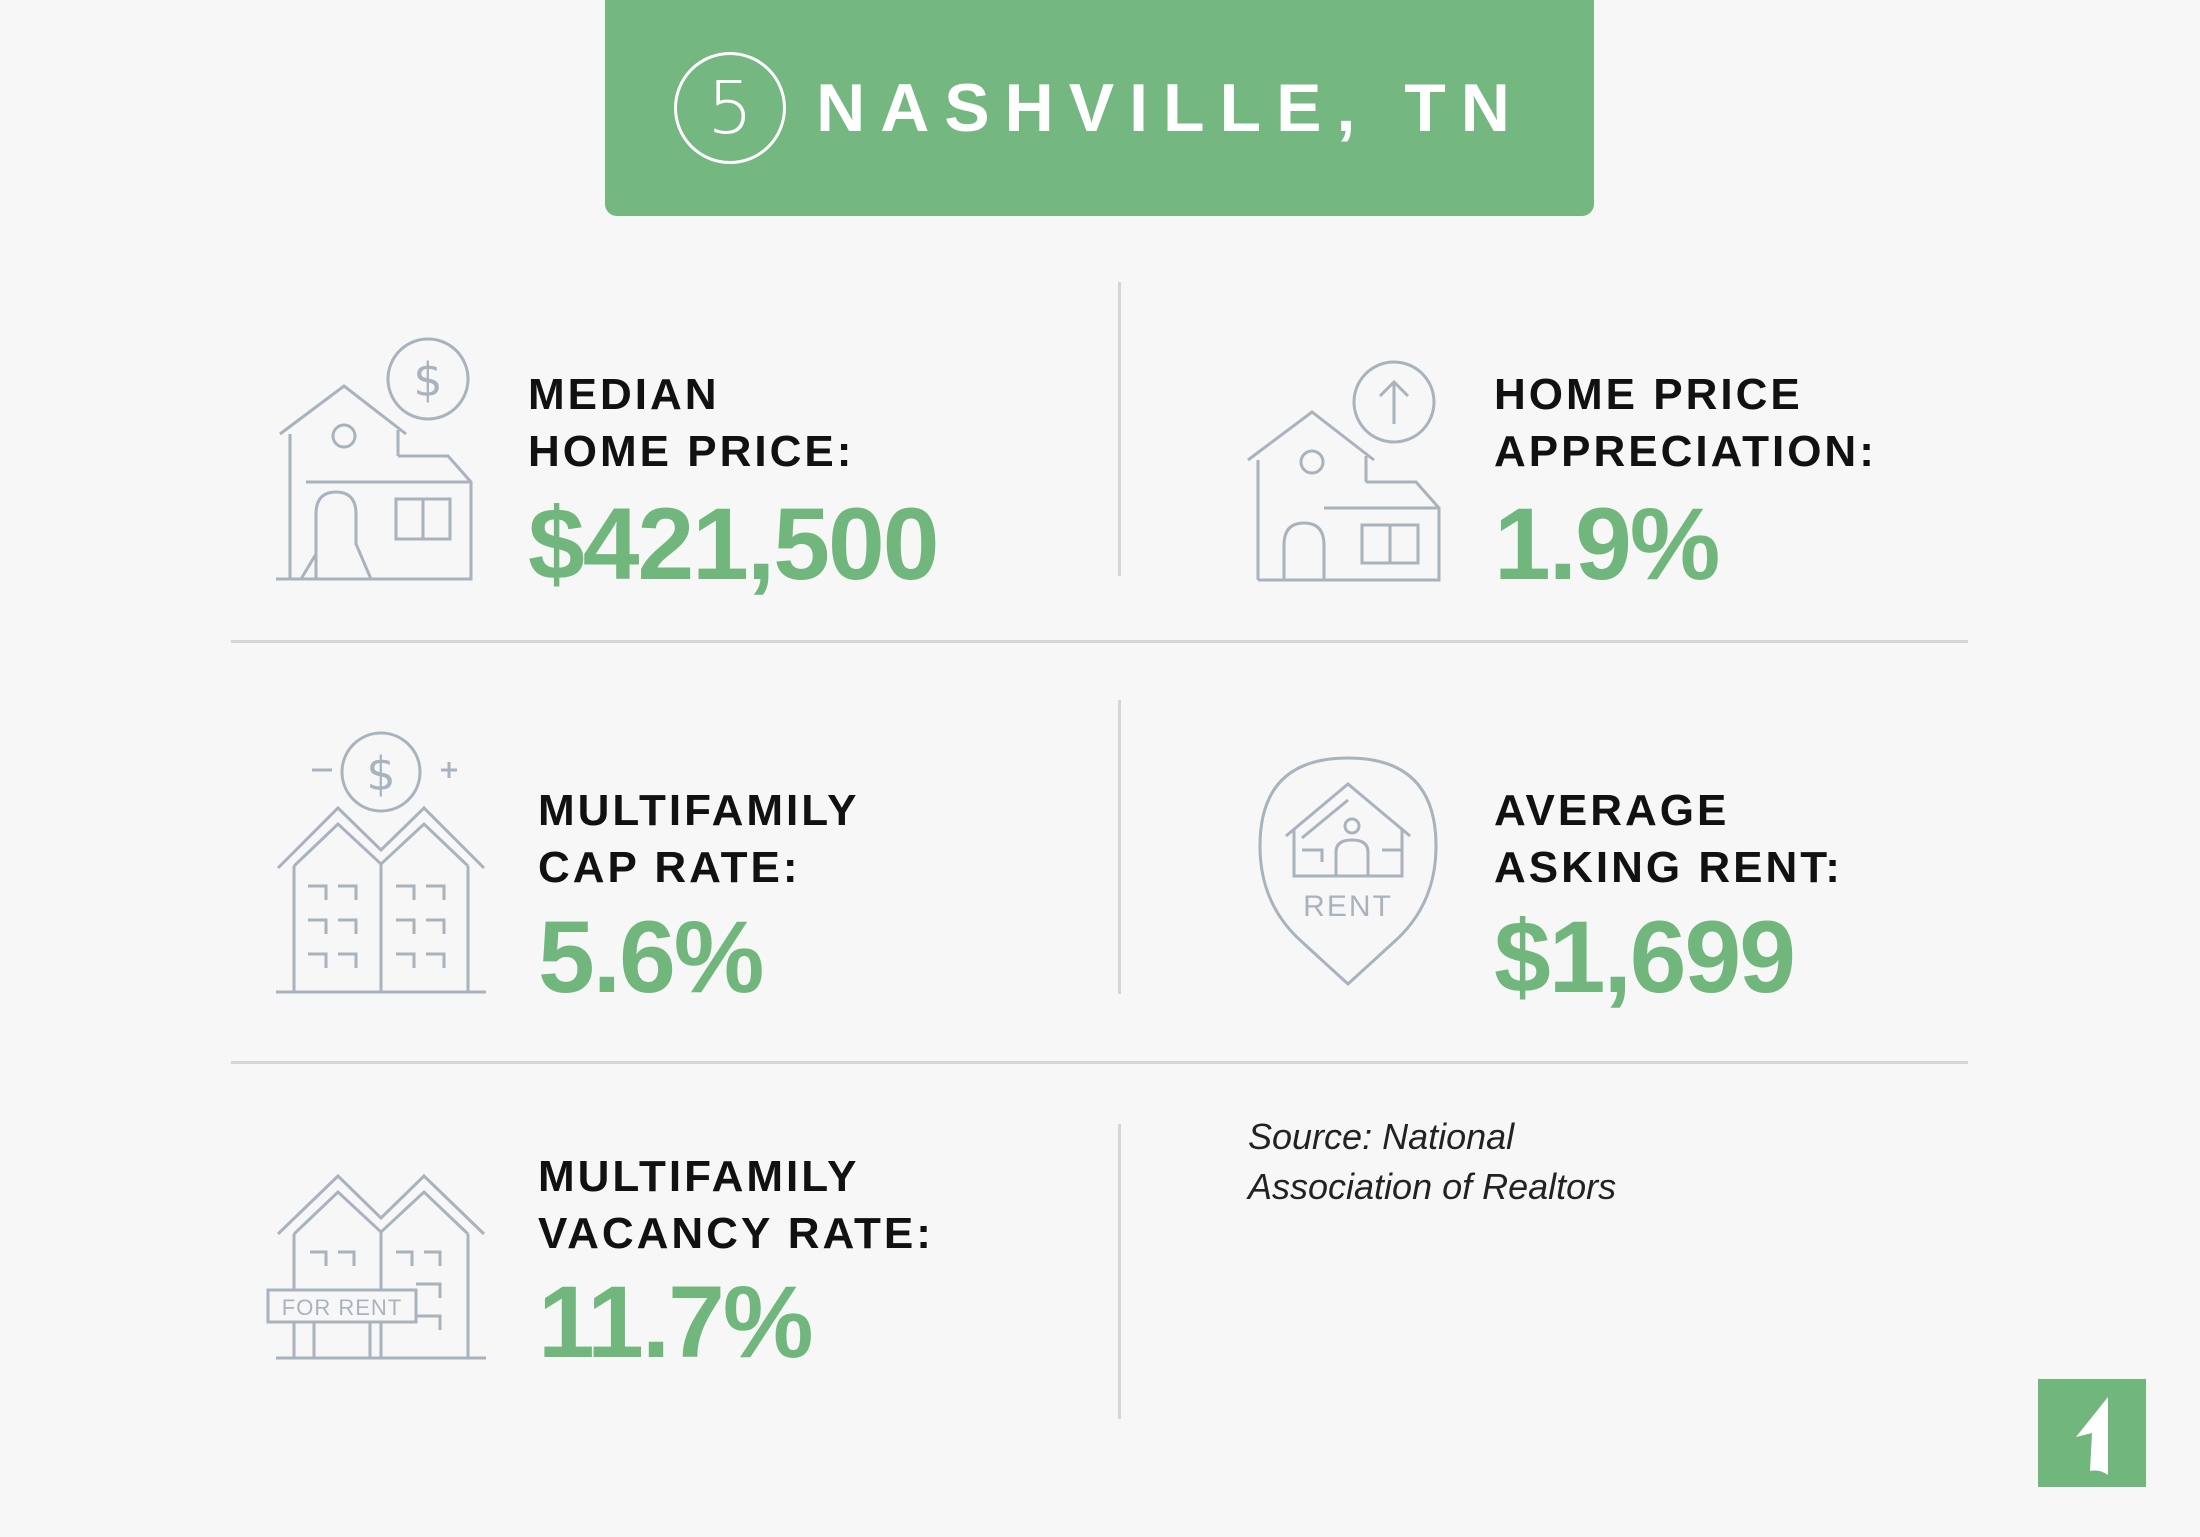  What do you see at coordinates (1348, 872) in the screenshot?
I see `rent-pin-icon: RENT` at bounding box center [1348, 872].